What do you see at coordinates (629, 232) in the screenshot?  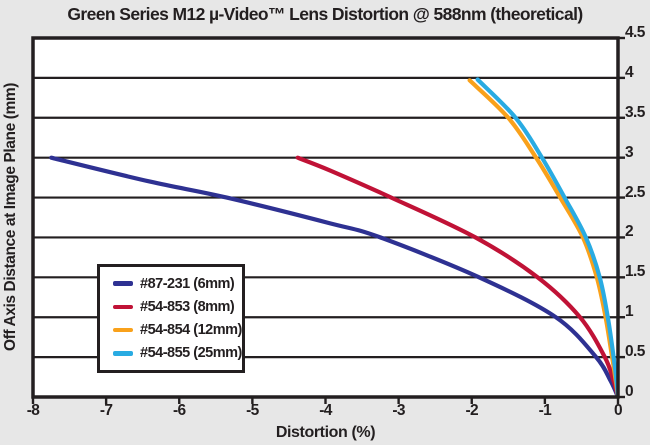 I see `y-tick-label: 2` at bounding box center [629, 232].